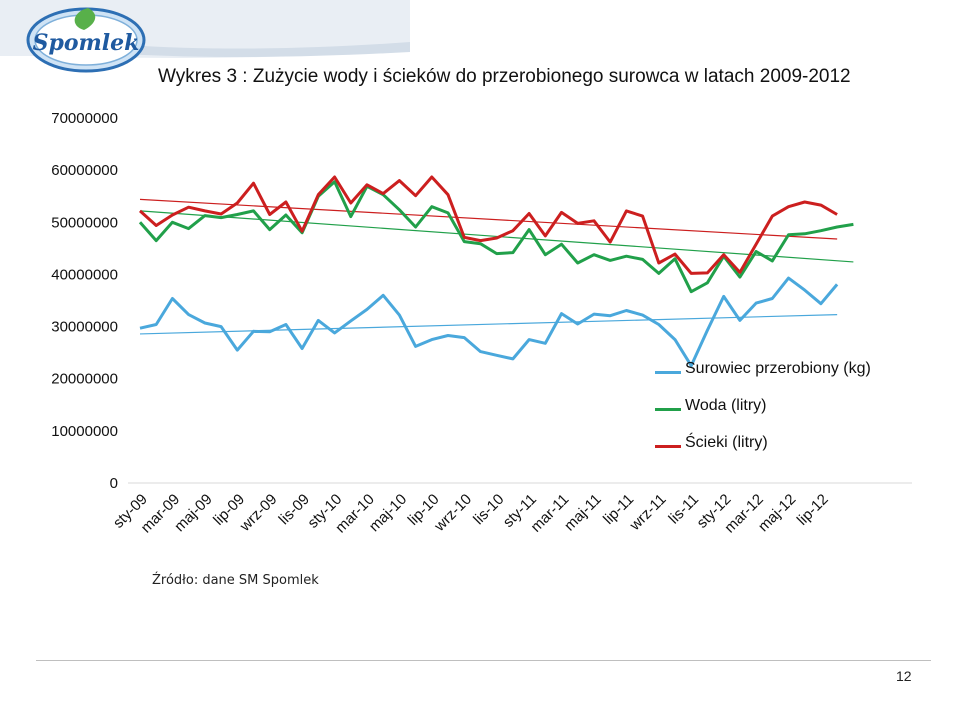 This screenshot has height=701, width=960. Describe the element at coordinates (205, 36) in the screenshot. I see `spomlek-logo: Spomlek` at that location.